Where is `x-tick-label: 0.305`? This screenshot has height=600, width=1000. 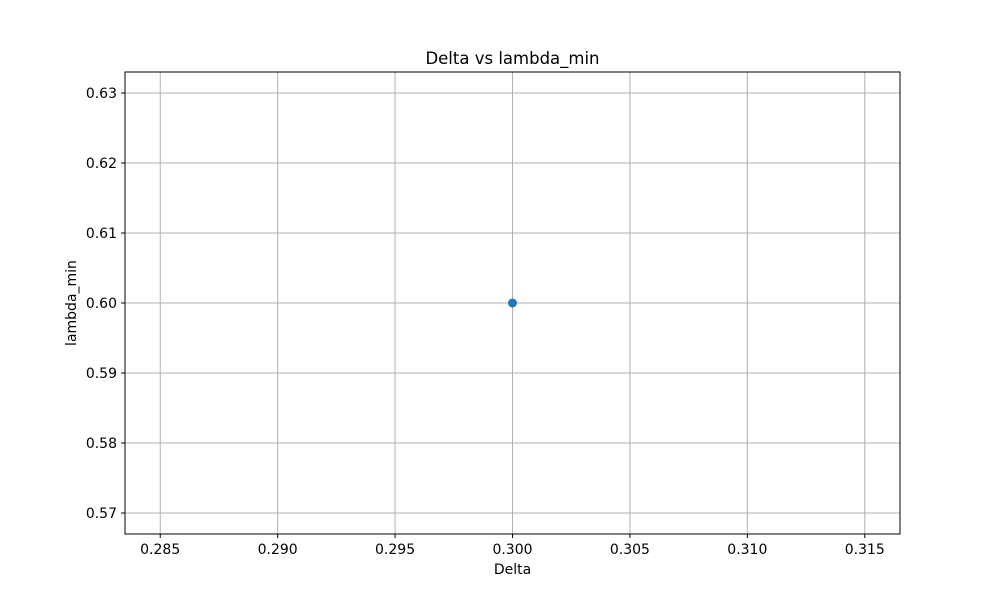
x-tick-label: 0.305 is located at coordinates (630, 550).